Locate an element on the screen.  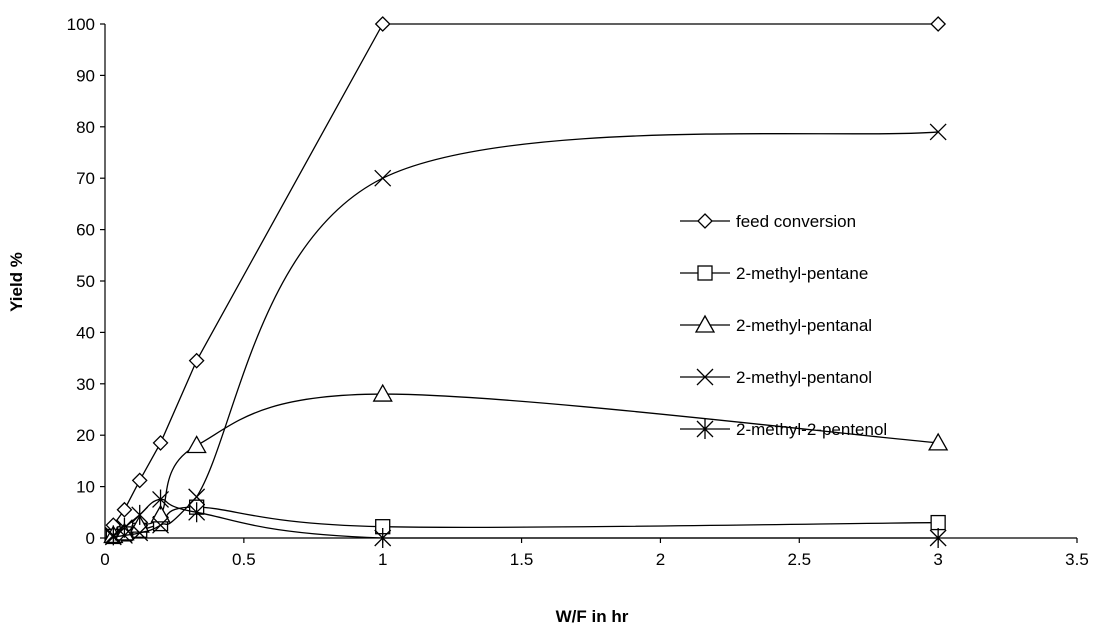
x-tick-label: 3.5 is located at coordinates (1077, 559).